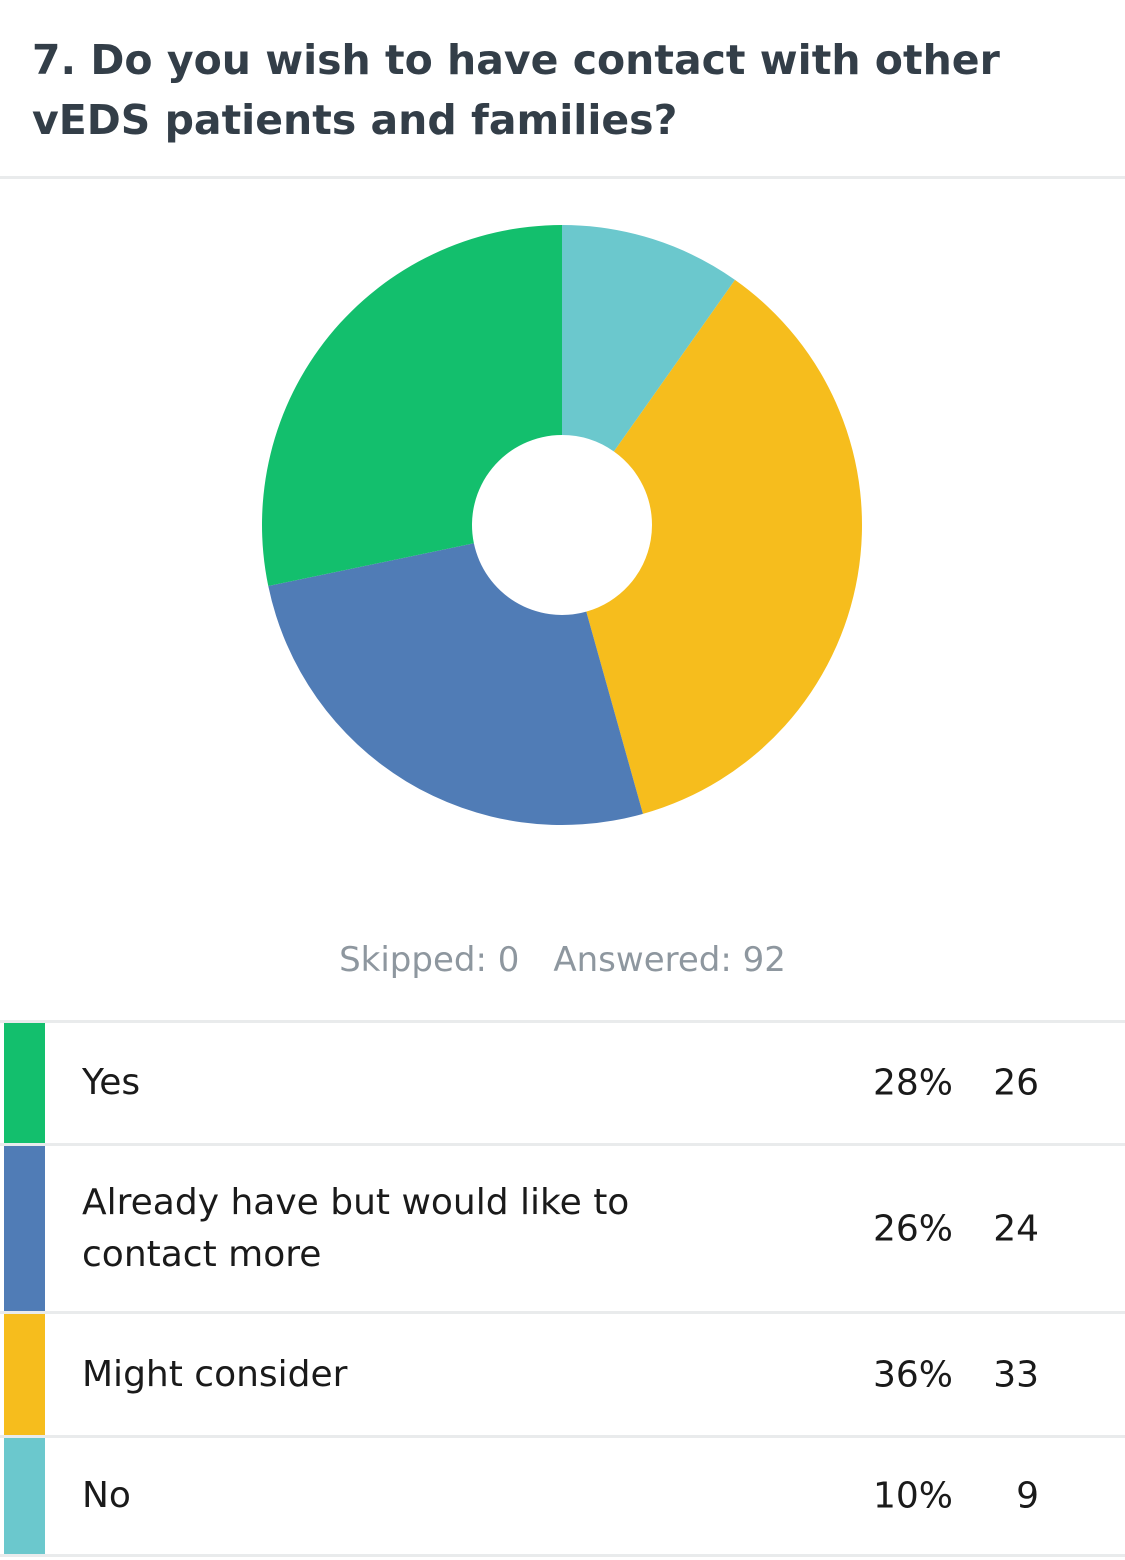 Image resolution: width=1125 pixels, height=1560 pixels. What do you see at coordinates (455, 684) in the screenshot?
I see `donut-slice-already-have-but-would-like-to-contact-more` at bounding box center [455, 684].